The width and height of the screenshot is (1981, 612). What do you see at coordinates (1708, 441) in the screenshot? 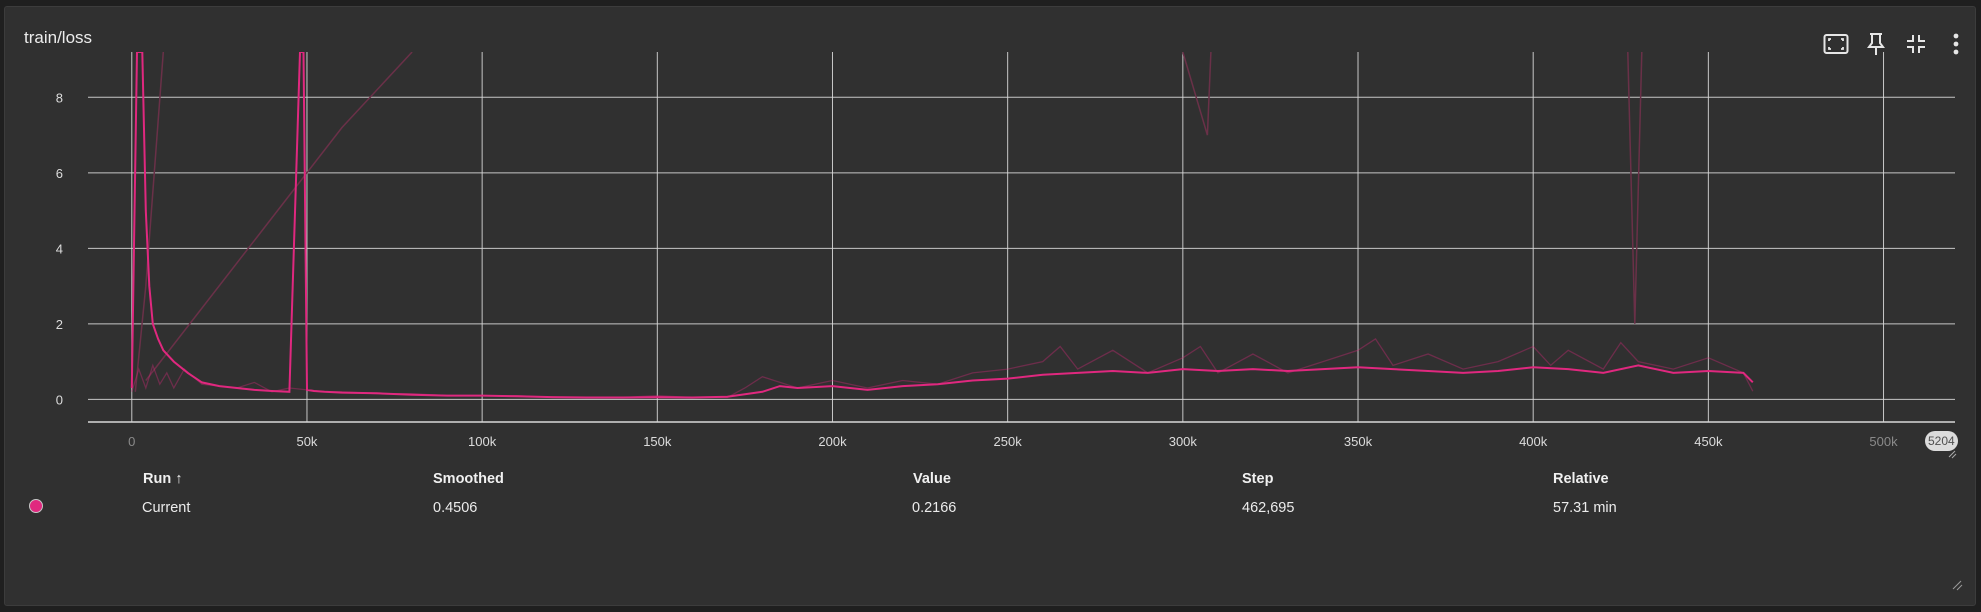
I see `x-tick-label: 450k` at bounding box center [1708, 441].